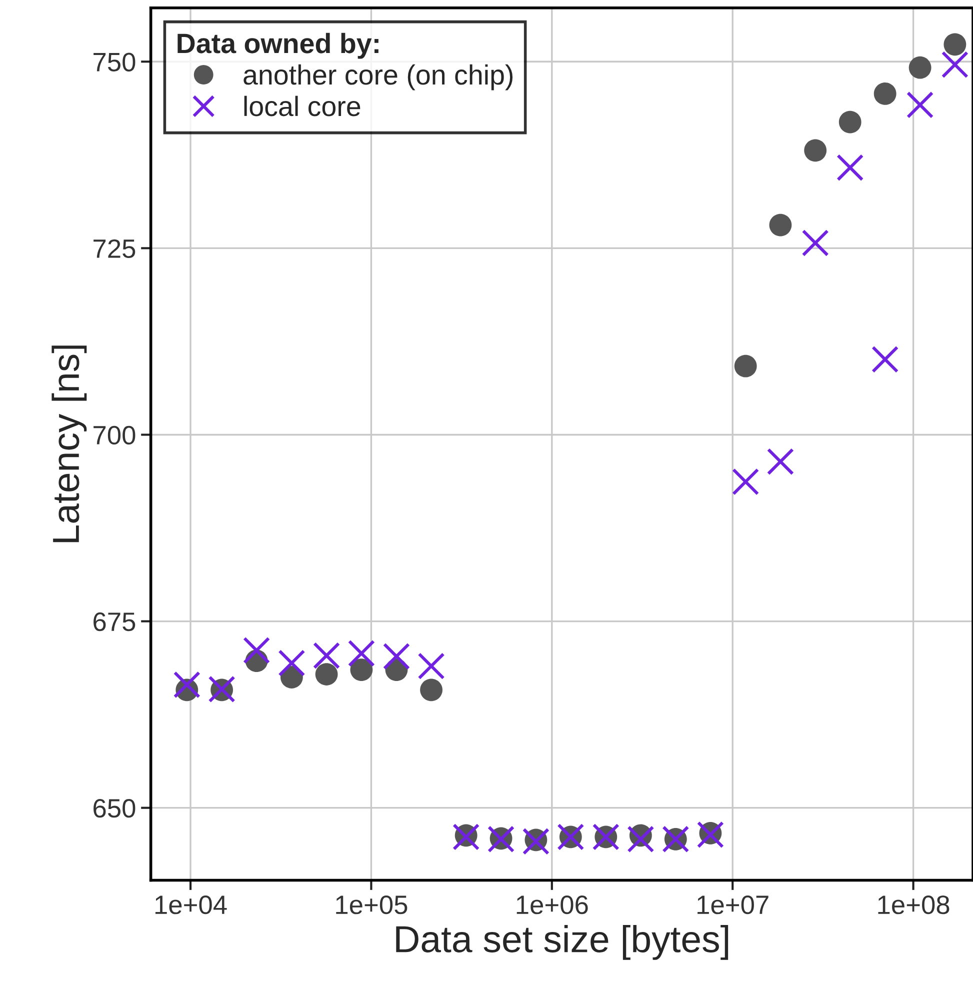 This screenshot has height=989, width=973. Describe the element at coordinates (914, 904) in the screenshot. I see `x-tick-label: 1e+08` at that location.